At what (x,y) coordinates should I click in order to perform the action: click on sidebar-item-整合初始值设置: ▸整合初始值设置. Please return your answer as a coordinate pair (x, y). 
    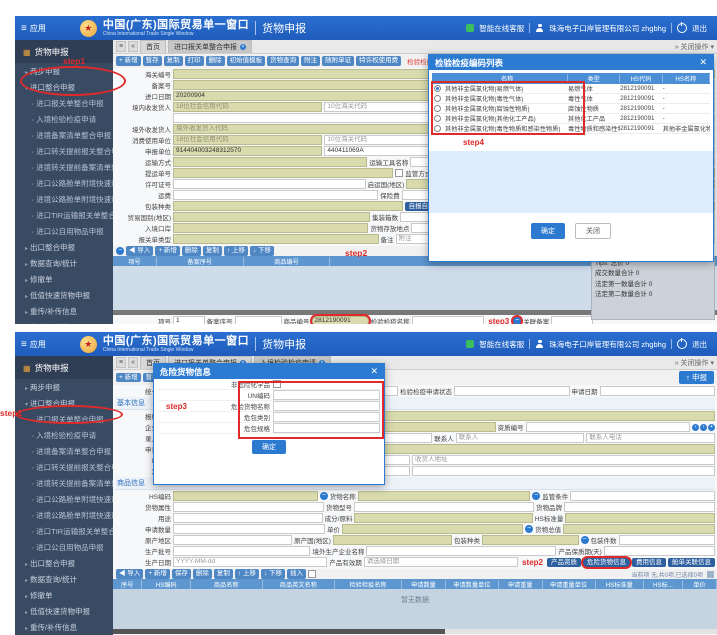
    Looking at the image, I should click on (64, 322).